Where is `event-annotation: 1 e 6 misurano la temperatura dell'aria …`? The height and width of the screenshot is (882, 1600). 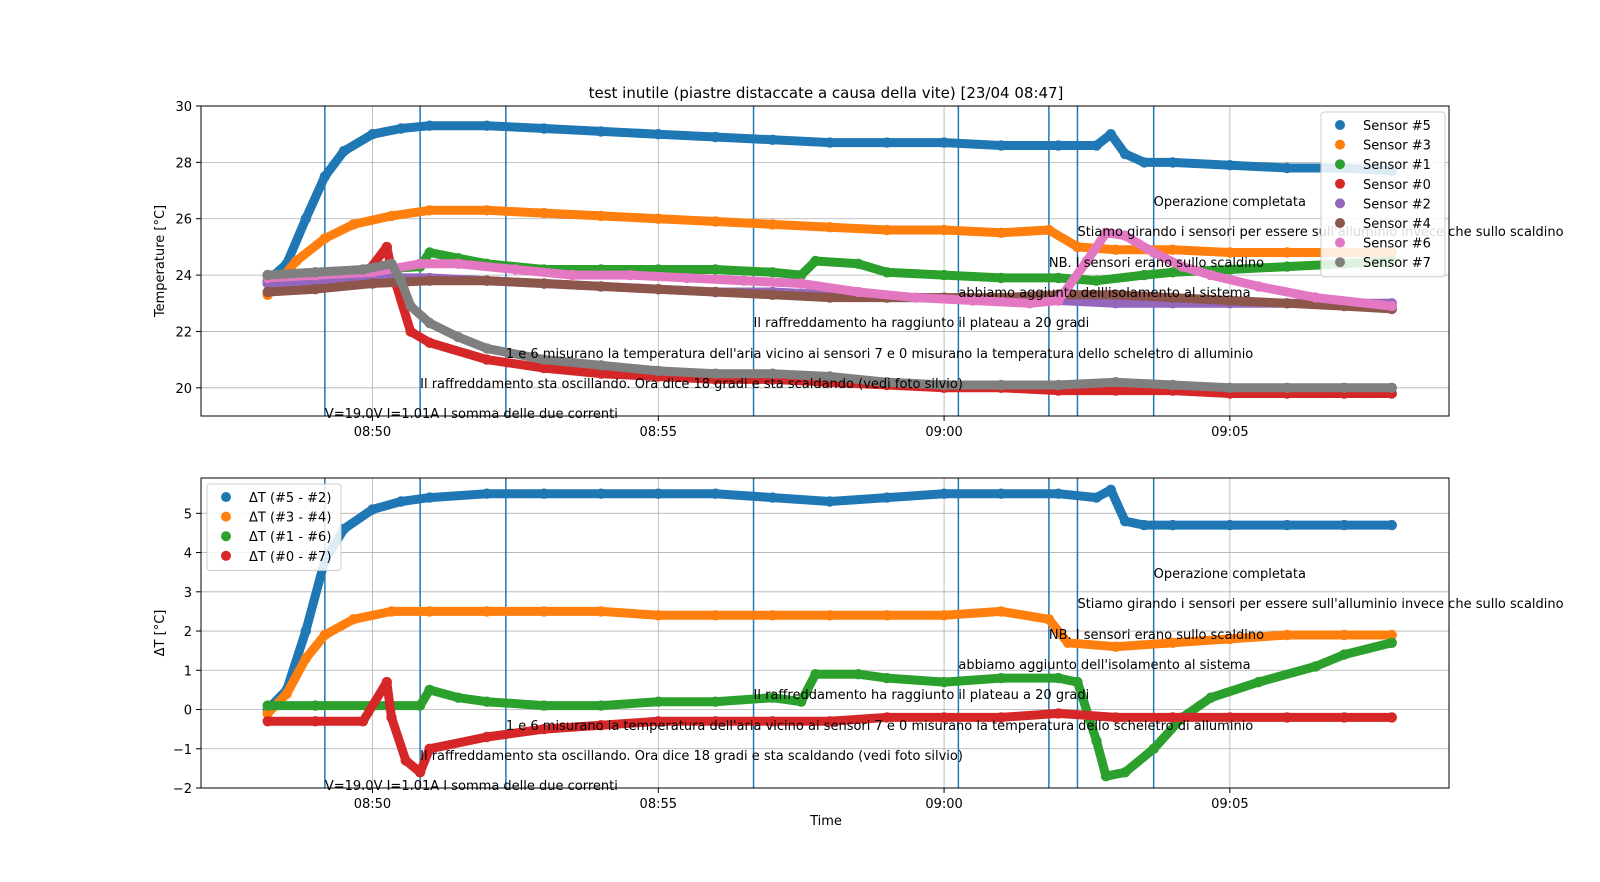 event-annotation: 1 e 6 misurano la temperatura dell'aria … is located at coordinates (879, 726).